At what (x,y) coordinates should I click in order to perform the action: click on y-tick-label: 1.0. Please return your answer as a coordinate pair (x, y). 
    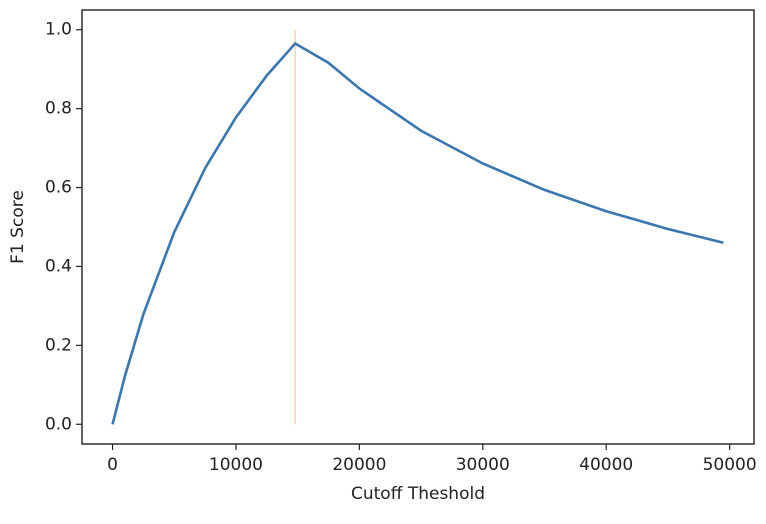
    Looking at the image, I should click on (58, 30).